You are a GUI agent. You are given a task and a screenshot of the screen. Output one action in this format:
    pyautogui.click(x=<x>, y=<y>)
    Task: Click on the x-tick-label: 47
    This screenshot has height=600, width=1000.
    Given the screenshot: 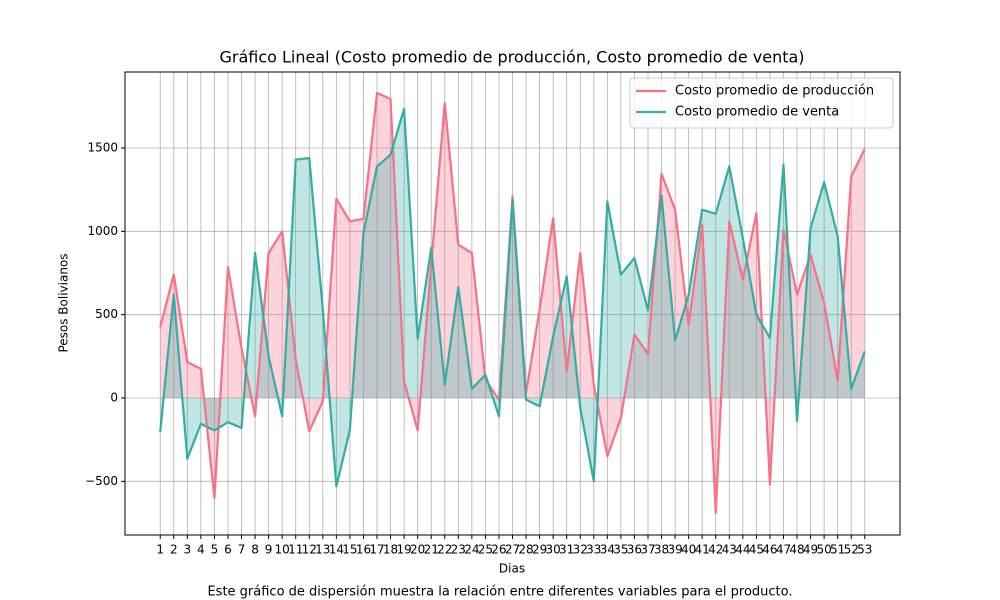 What is the action you would take?
    pyautogui.click(x=783, y=550)
    